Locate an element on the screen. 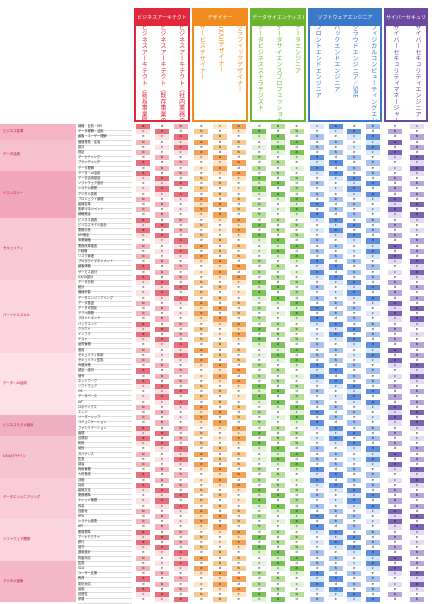 The height and width of the screenshot is (604, 432). skill-row: 監査 e c a d b e c a d b e c a d b is located at coordinates (216, 460).